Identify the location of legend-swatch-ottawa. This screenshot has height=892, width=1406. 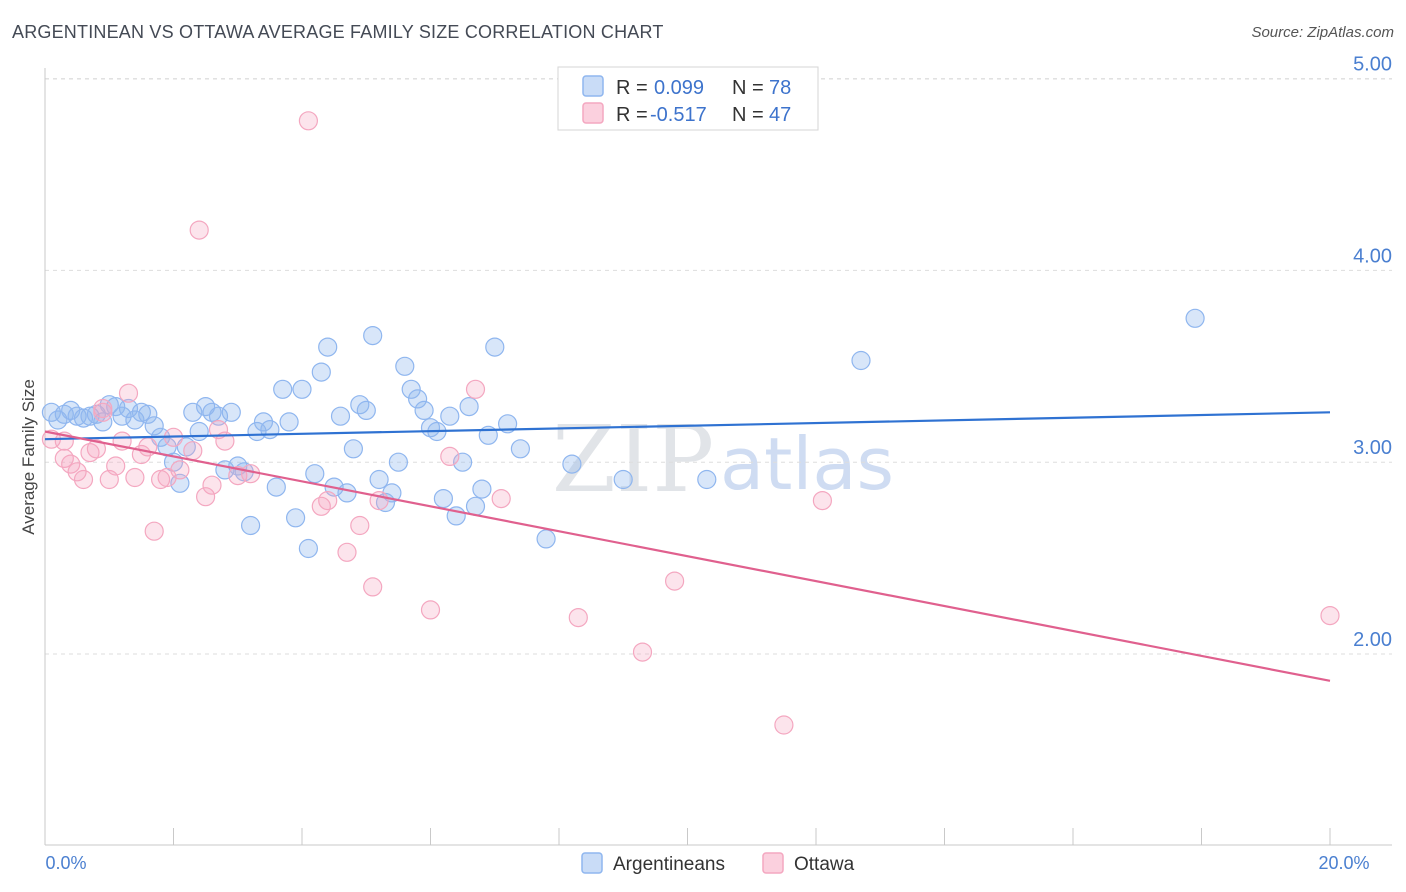
(593, 113).